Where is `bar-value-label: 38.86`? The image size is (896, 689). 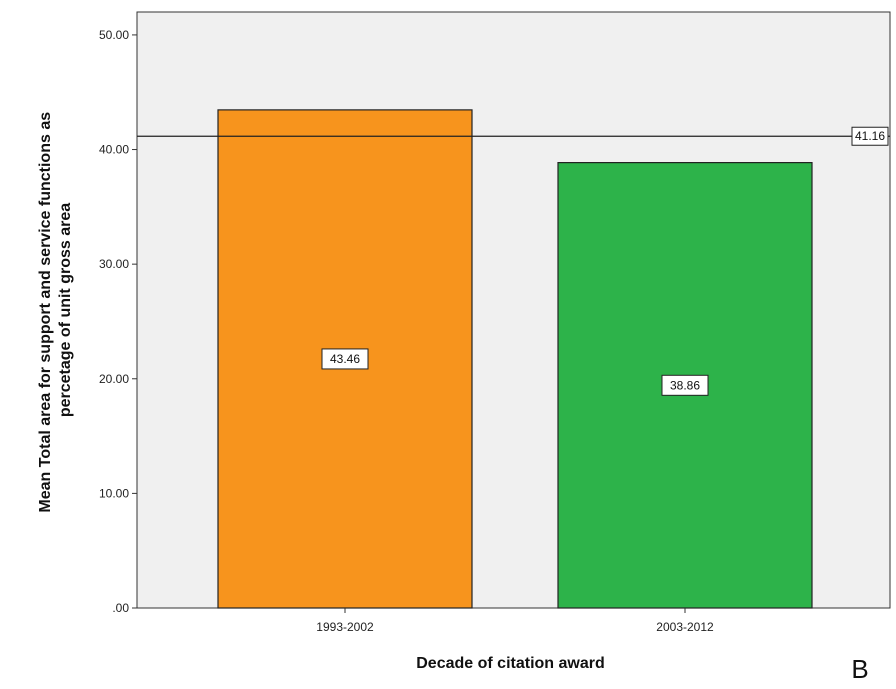
bar-value-label: 38.86 is located at coordinates (685, 385).